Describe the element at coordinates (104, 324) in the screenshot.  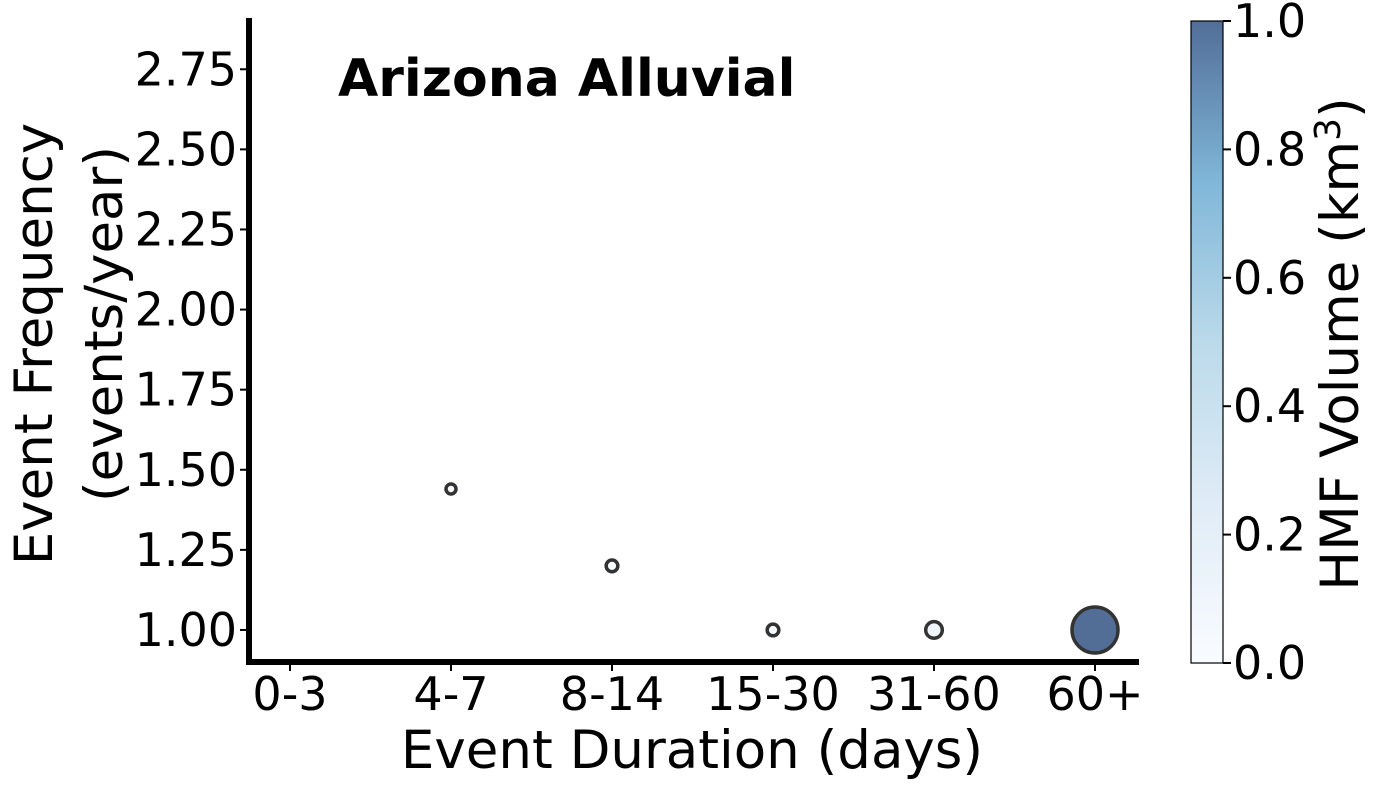
I see `y-axis-title-line2: (events/year)` at that location.